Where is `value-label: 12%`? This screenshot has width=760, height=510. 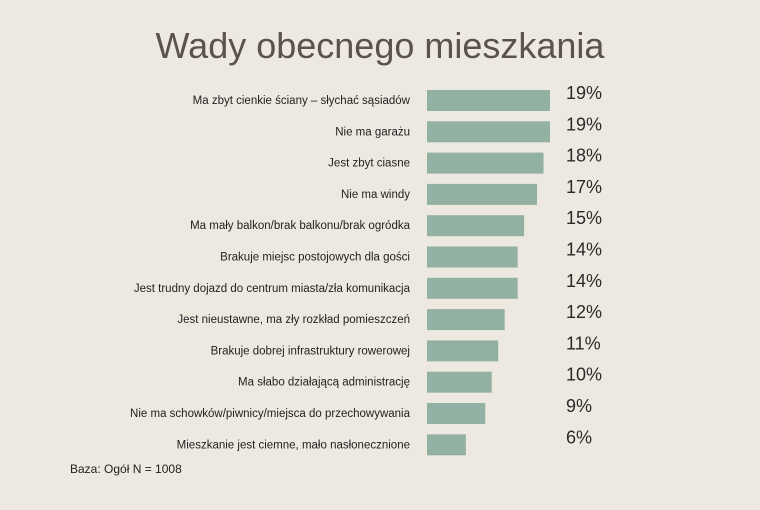 value-label: 12% is located at coordinates (584, 312).